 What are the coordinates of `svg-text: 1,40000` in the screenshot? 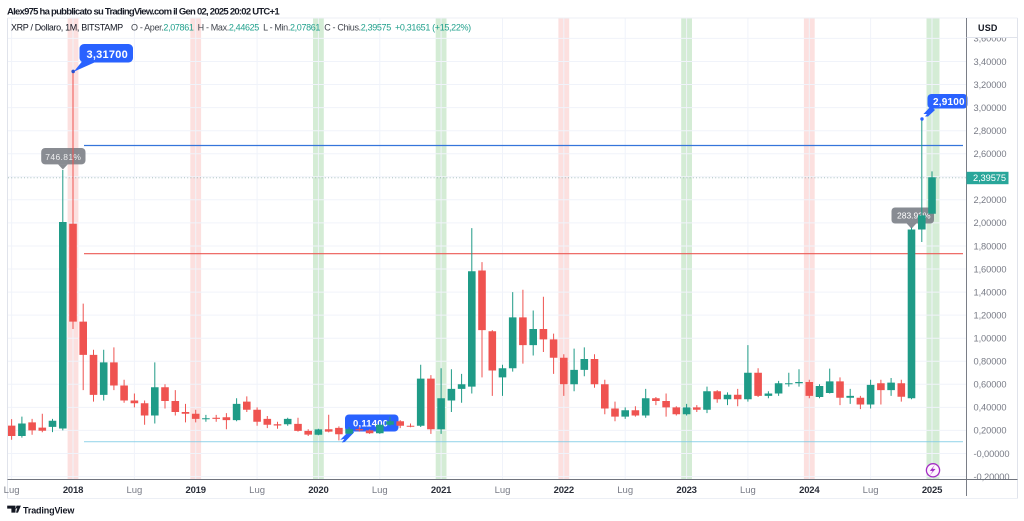 It's located at (990, 292).